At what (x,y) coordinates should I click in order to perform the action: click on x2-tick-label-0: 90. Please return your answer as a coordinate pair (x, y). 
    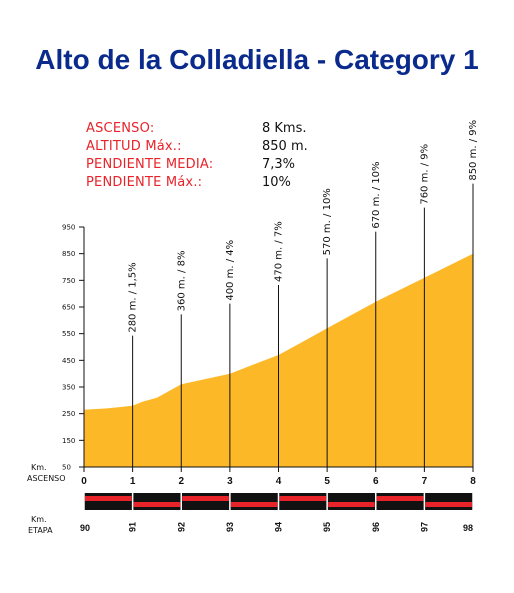
    Looking at the image, I should click on (85, 528).